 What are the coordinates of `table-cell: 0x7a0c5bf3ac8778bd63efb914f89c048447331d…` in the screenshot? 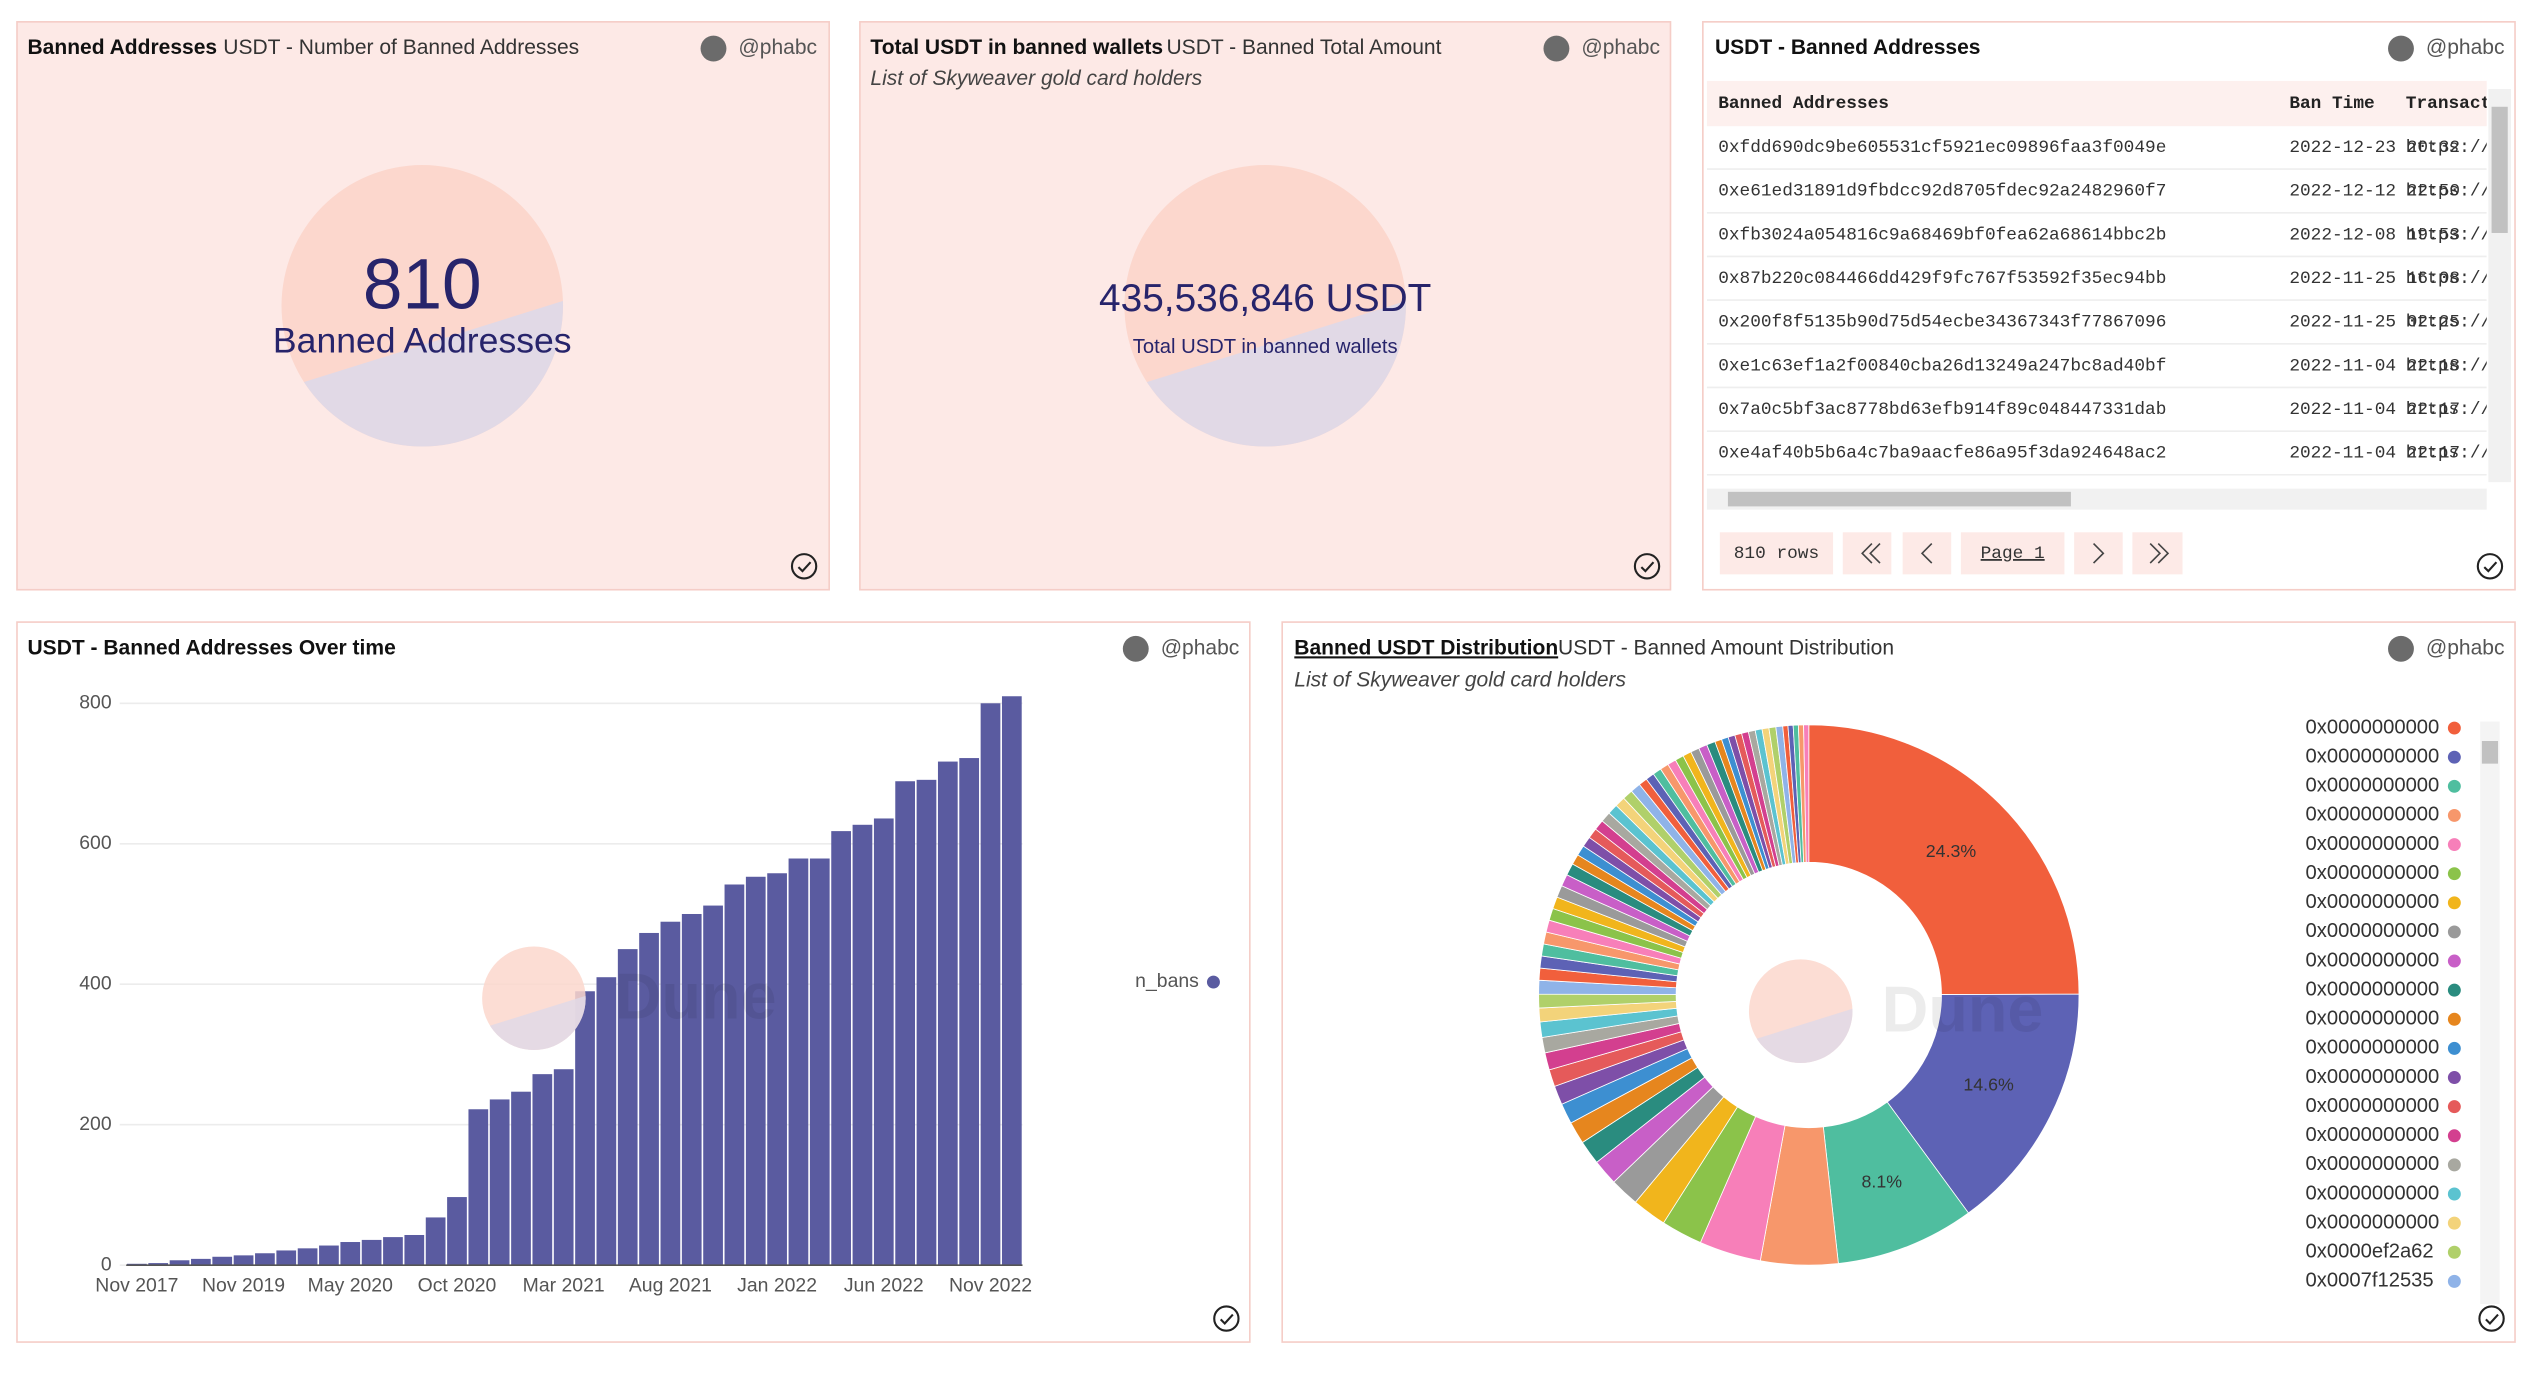 It's located at (1942, 410).